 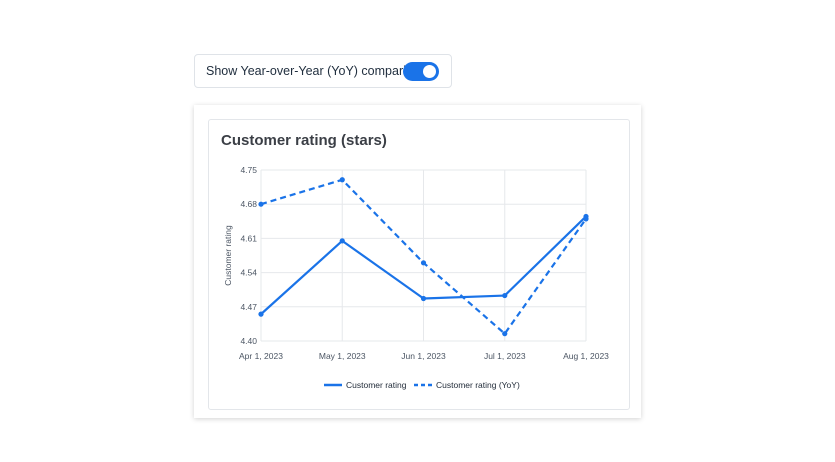 I want to click on chart-title: Customer rating (stars), so click(x=304, y=140).